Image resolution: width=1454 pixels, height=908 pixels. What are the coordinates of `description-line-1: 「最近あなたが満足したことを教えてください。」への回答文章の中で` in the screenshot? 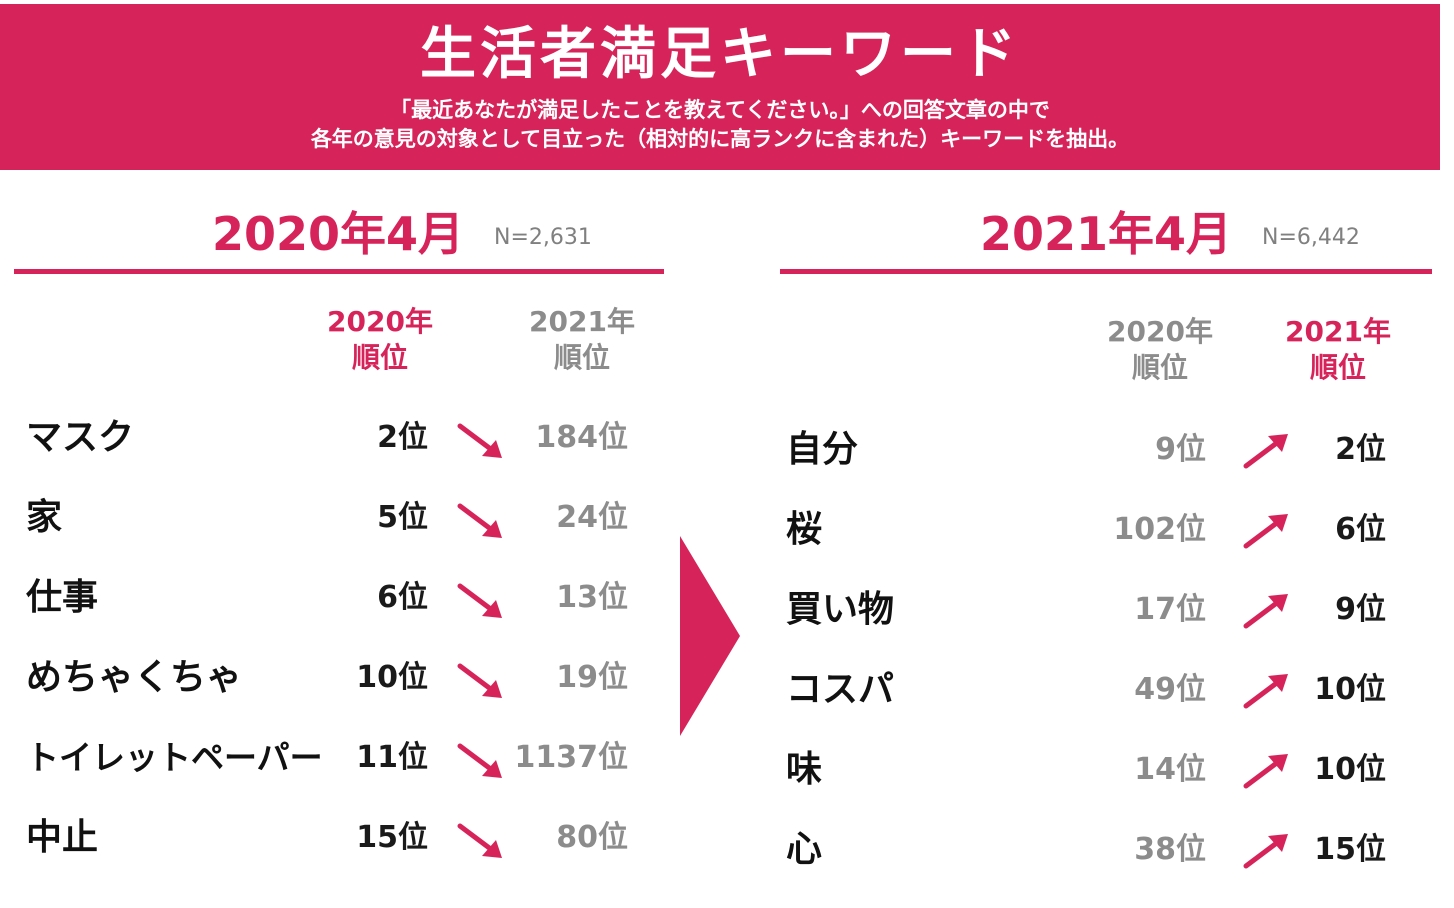 It's located at (720, 110).